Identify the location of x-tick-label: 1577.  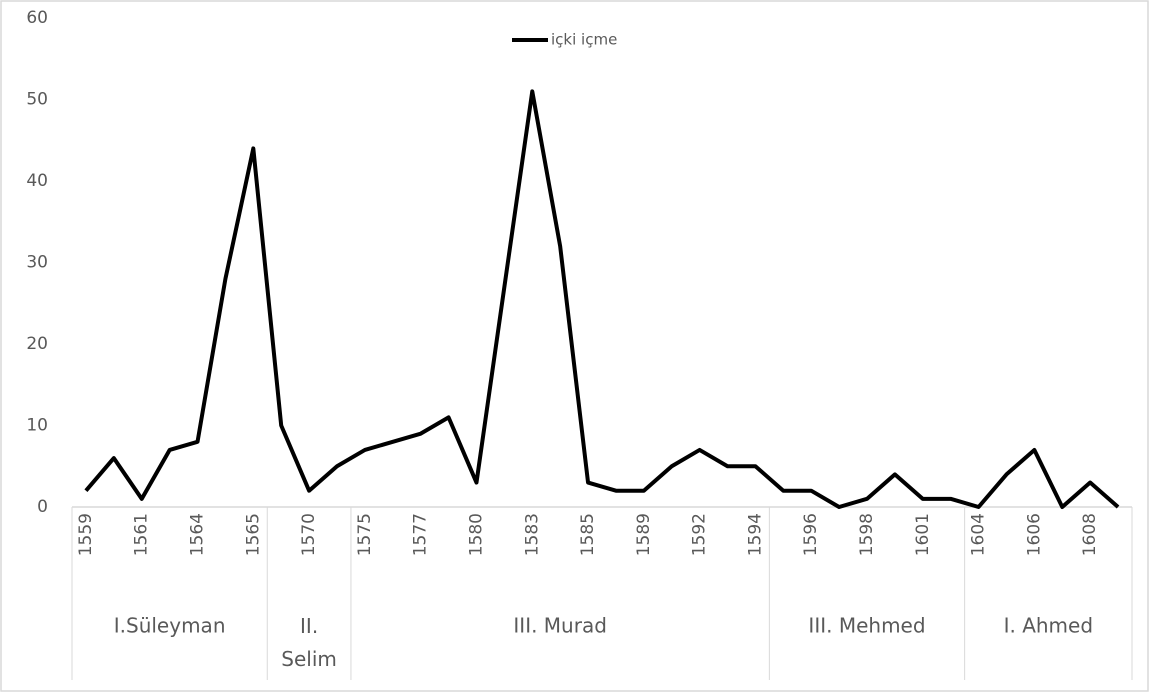
(421, 534).